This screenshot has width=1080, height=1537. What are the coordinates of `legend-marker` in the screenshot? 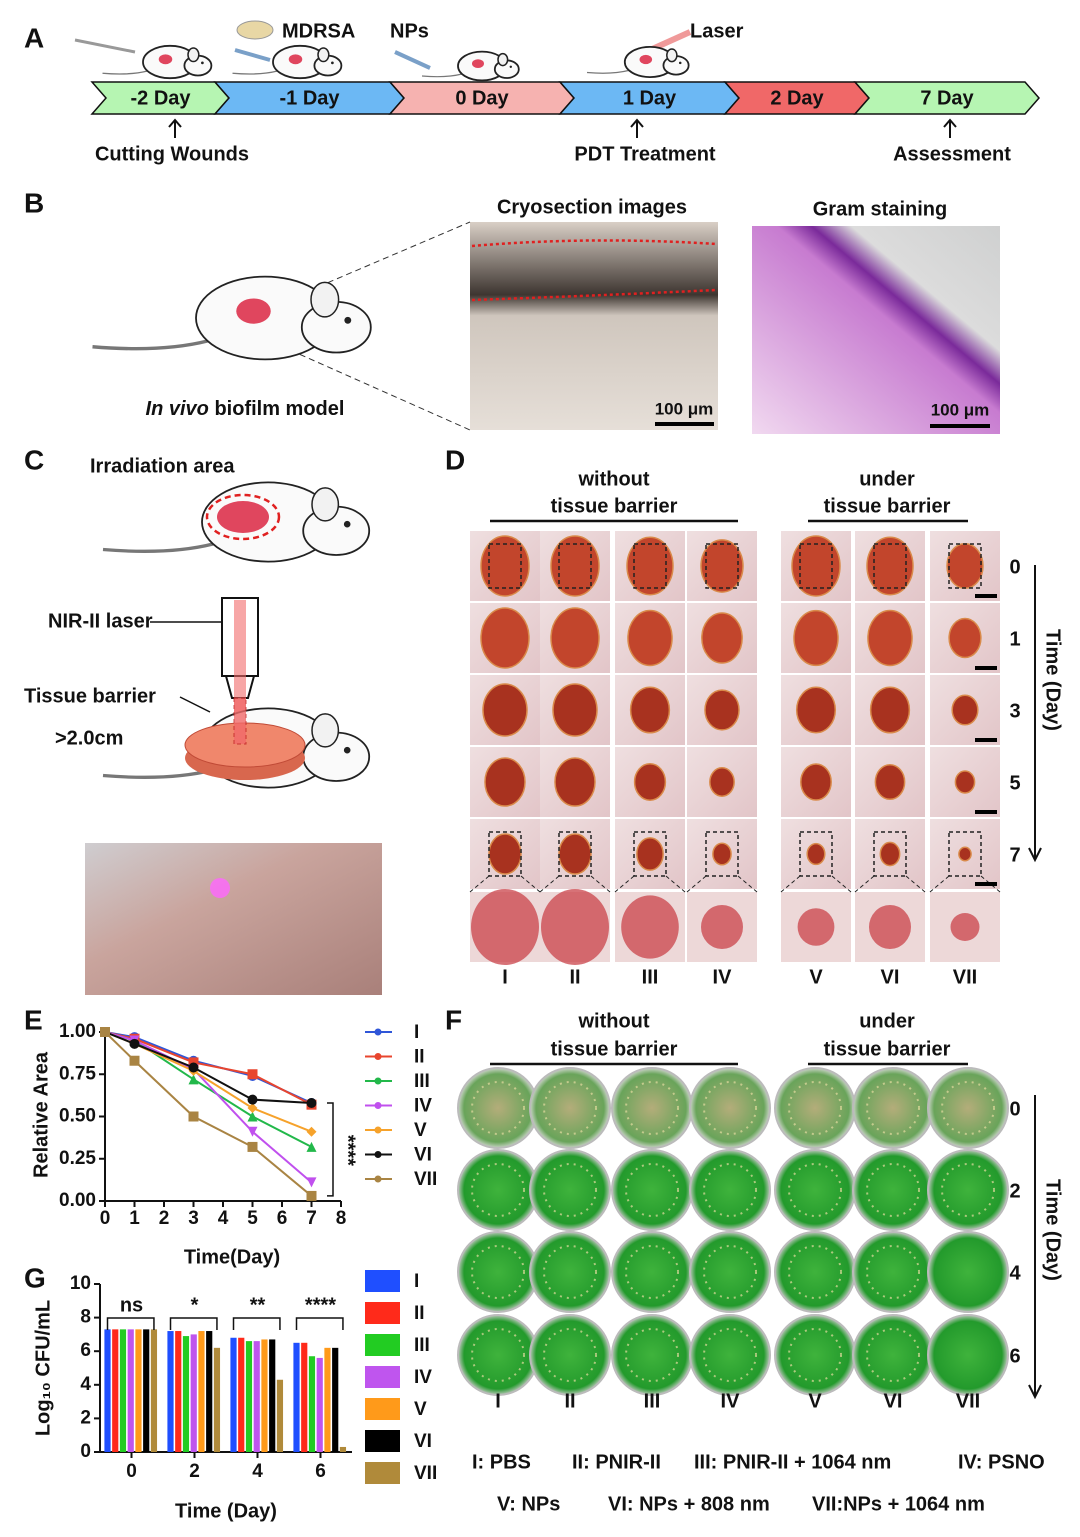 It's located at (378, 1056).